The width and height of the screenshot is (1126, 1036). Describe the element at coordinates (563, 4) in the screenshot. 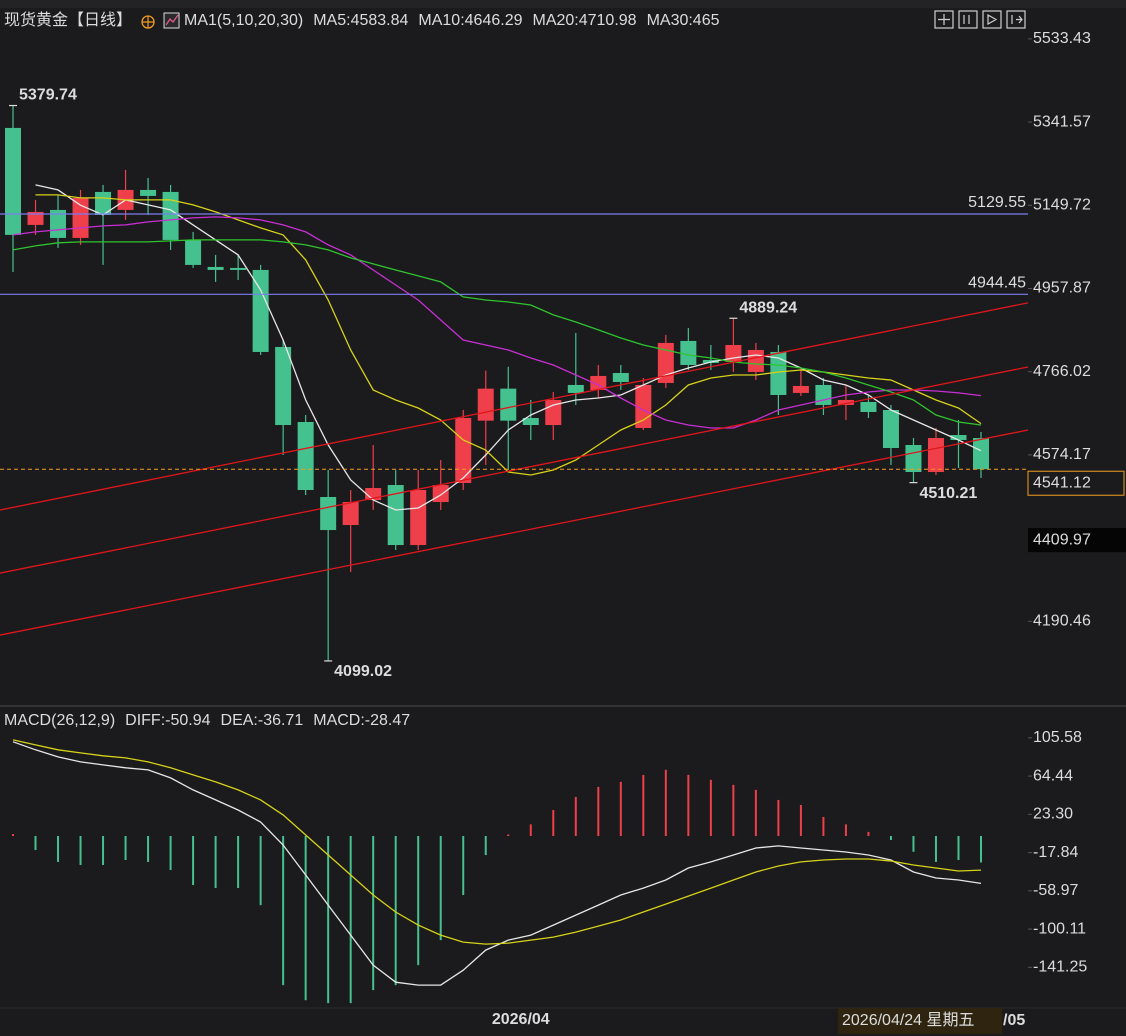

I see `top-strip` at that location.